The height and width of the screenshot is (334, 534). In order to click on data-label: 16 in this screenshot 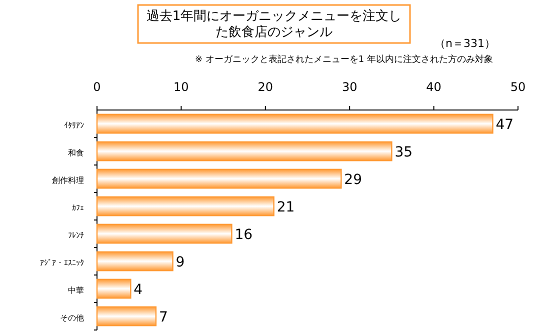, I will do `click(243, 234)`.